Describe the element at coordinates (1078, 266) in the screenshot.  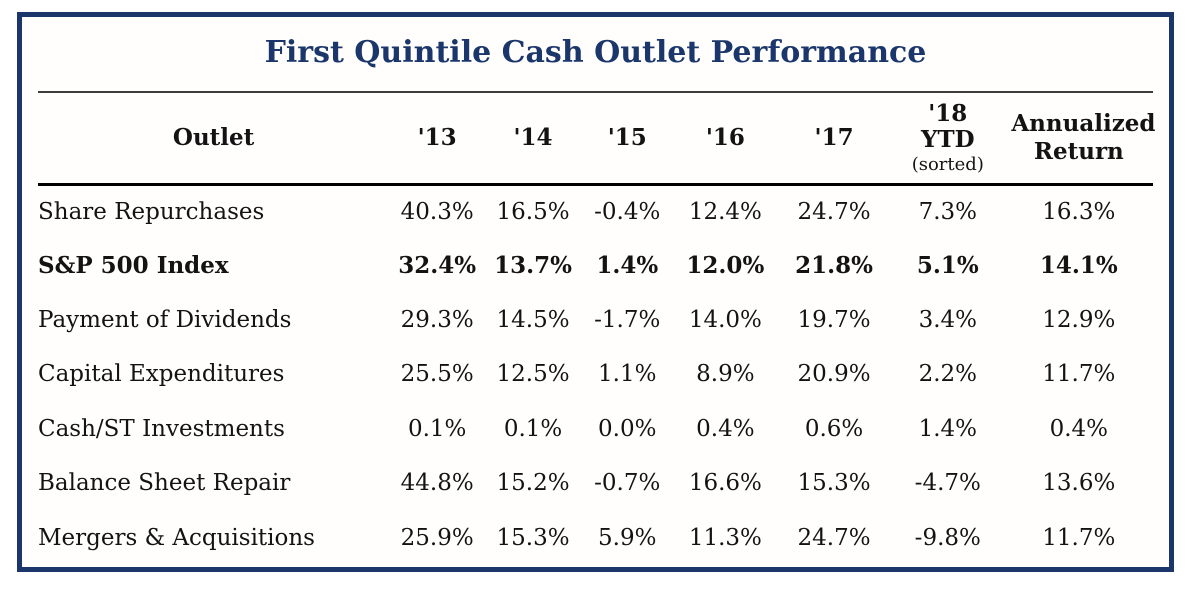
I see `value-cell: 14.1%` at that location.